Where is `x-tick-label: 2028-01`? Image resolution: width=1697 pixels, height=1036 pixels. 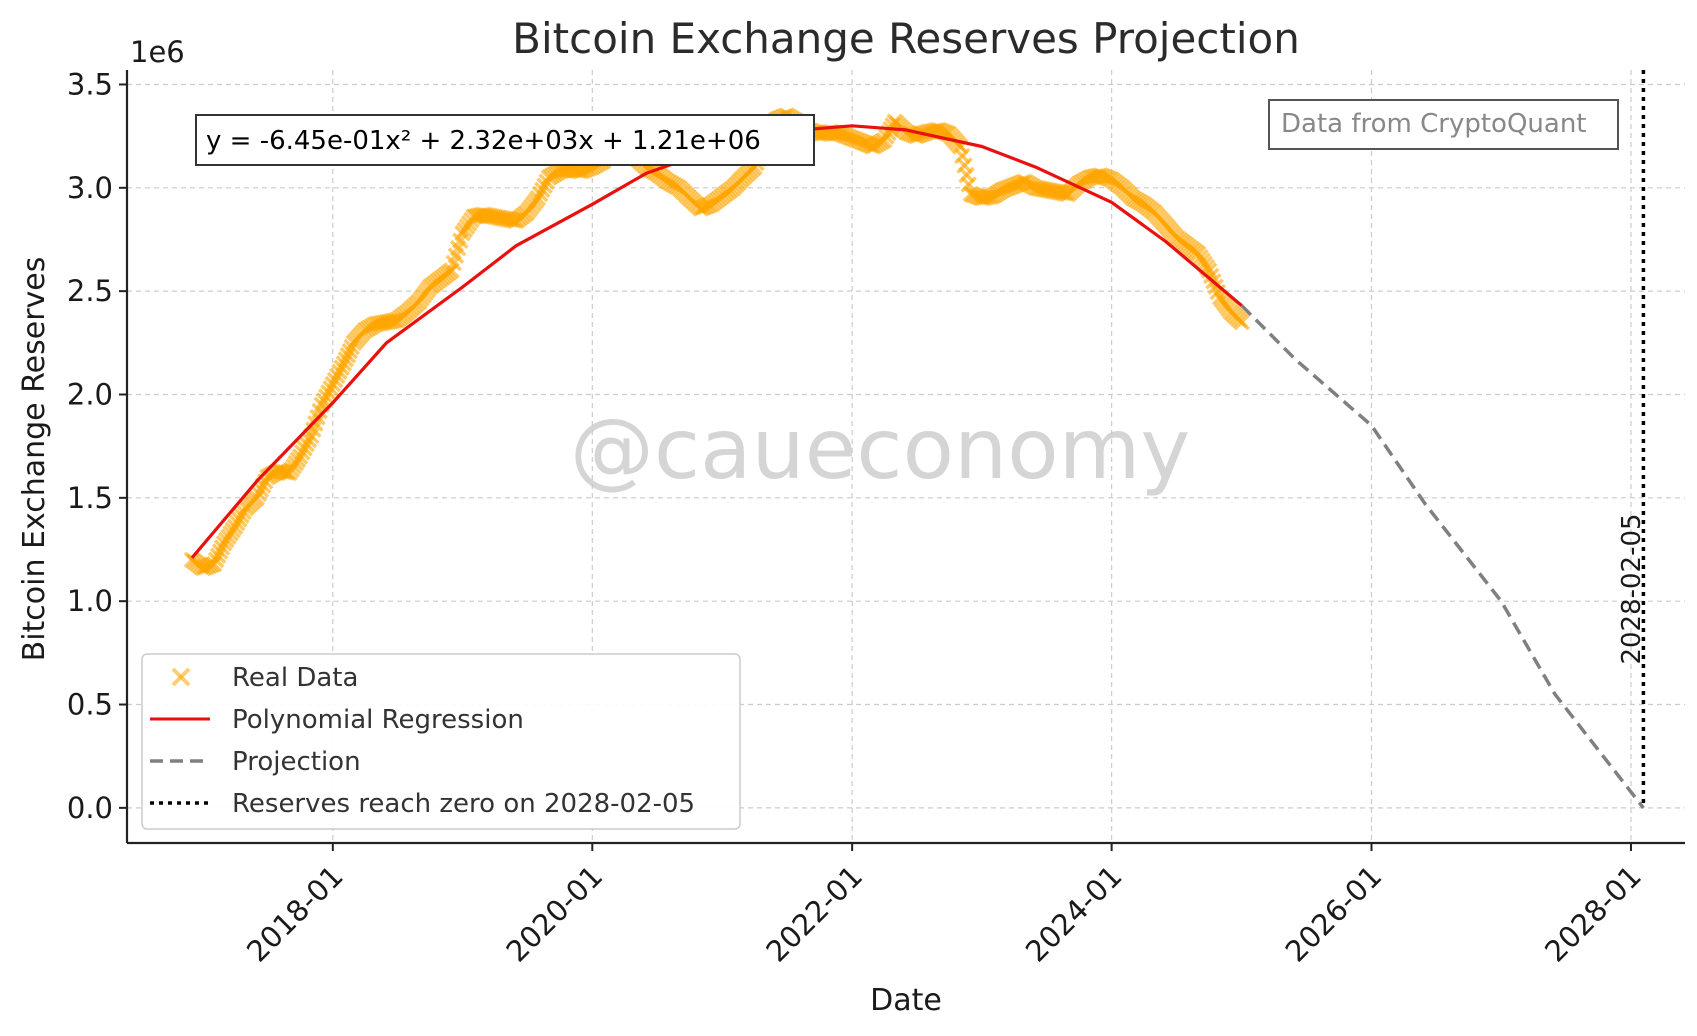 x-tick-label: 2028-01 is located at coordinates (1593, 914).